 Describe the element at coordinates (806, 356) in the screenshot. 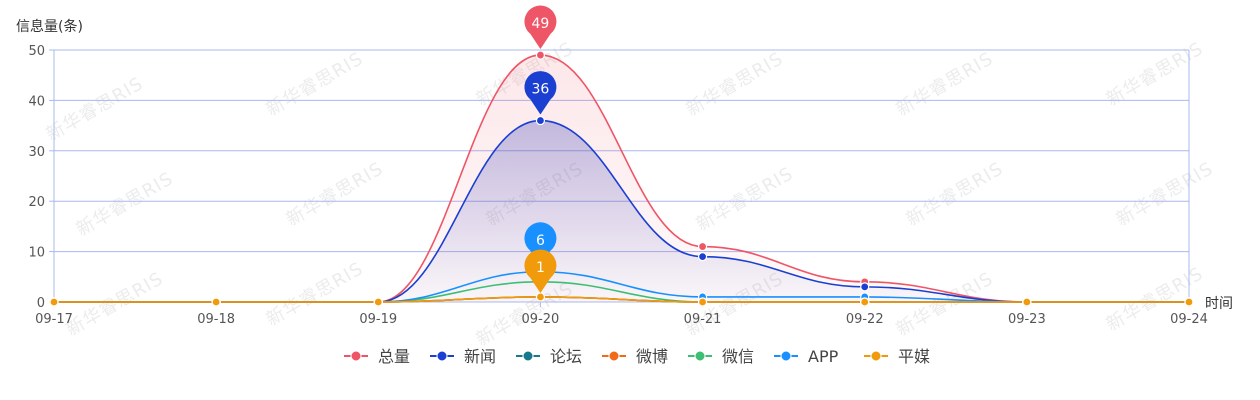

I see `legend-item: APP` at that location.